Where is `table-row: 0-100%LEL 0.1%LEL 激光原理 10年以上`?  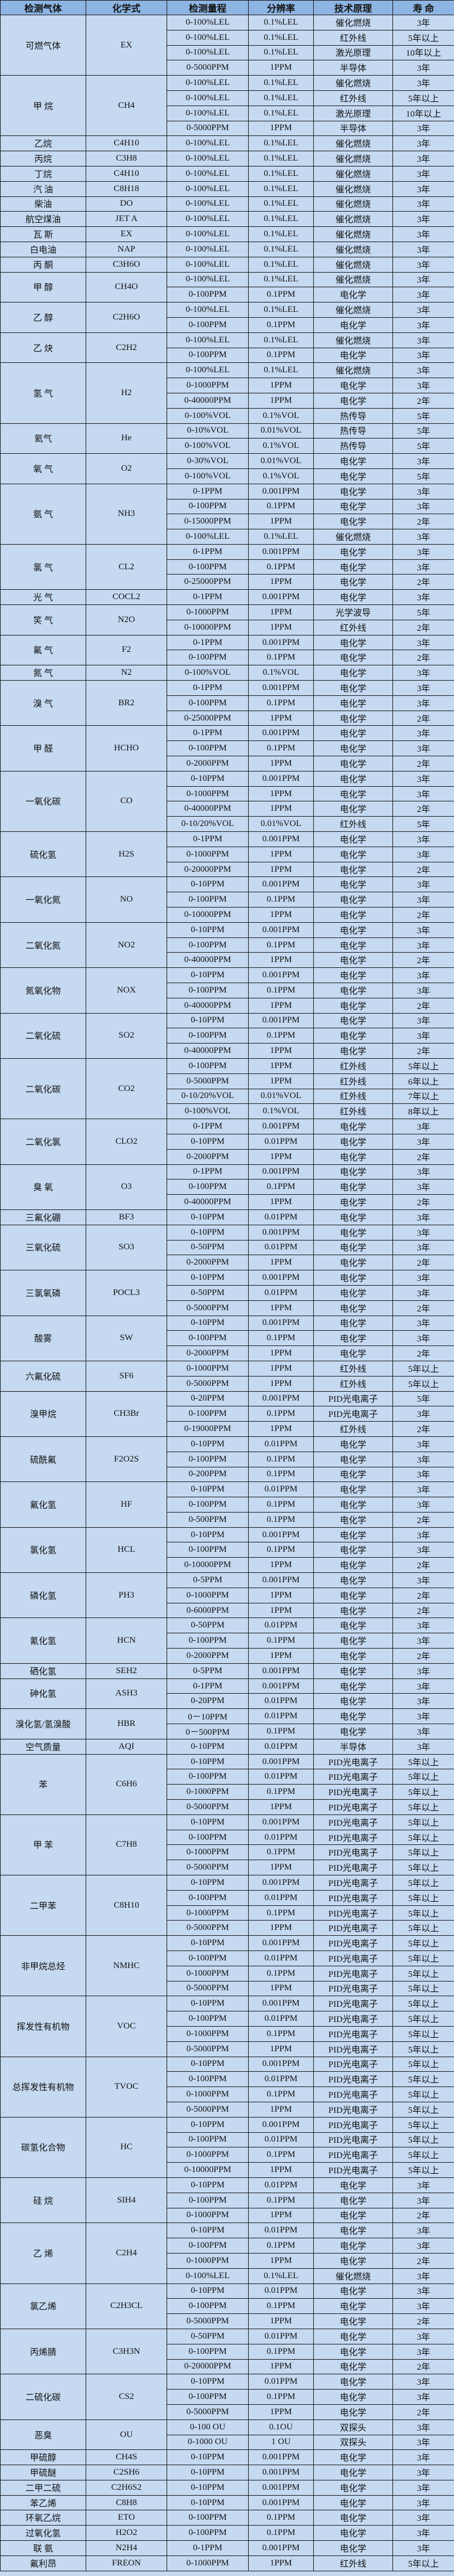
table-row: 0-100%LEL 0.1%LEL 激光原理 10年以上 is located at coordinates (227, 53).